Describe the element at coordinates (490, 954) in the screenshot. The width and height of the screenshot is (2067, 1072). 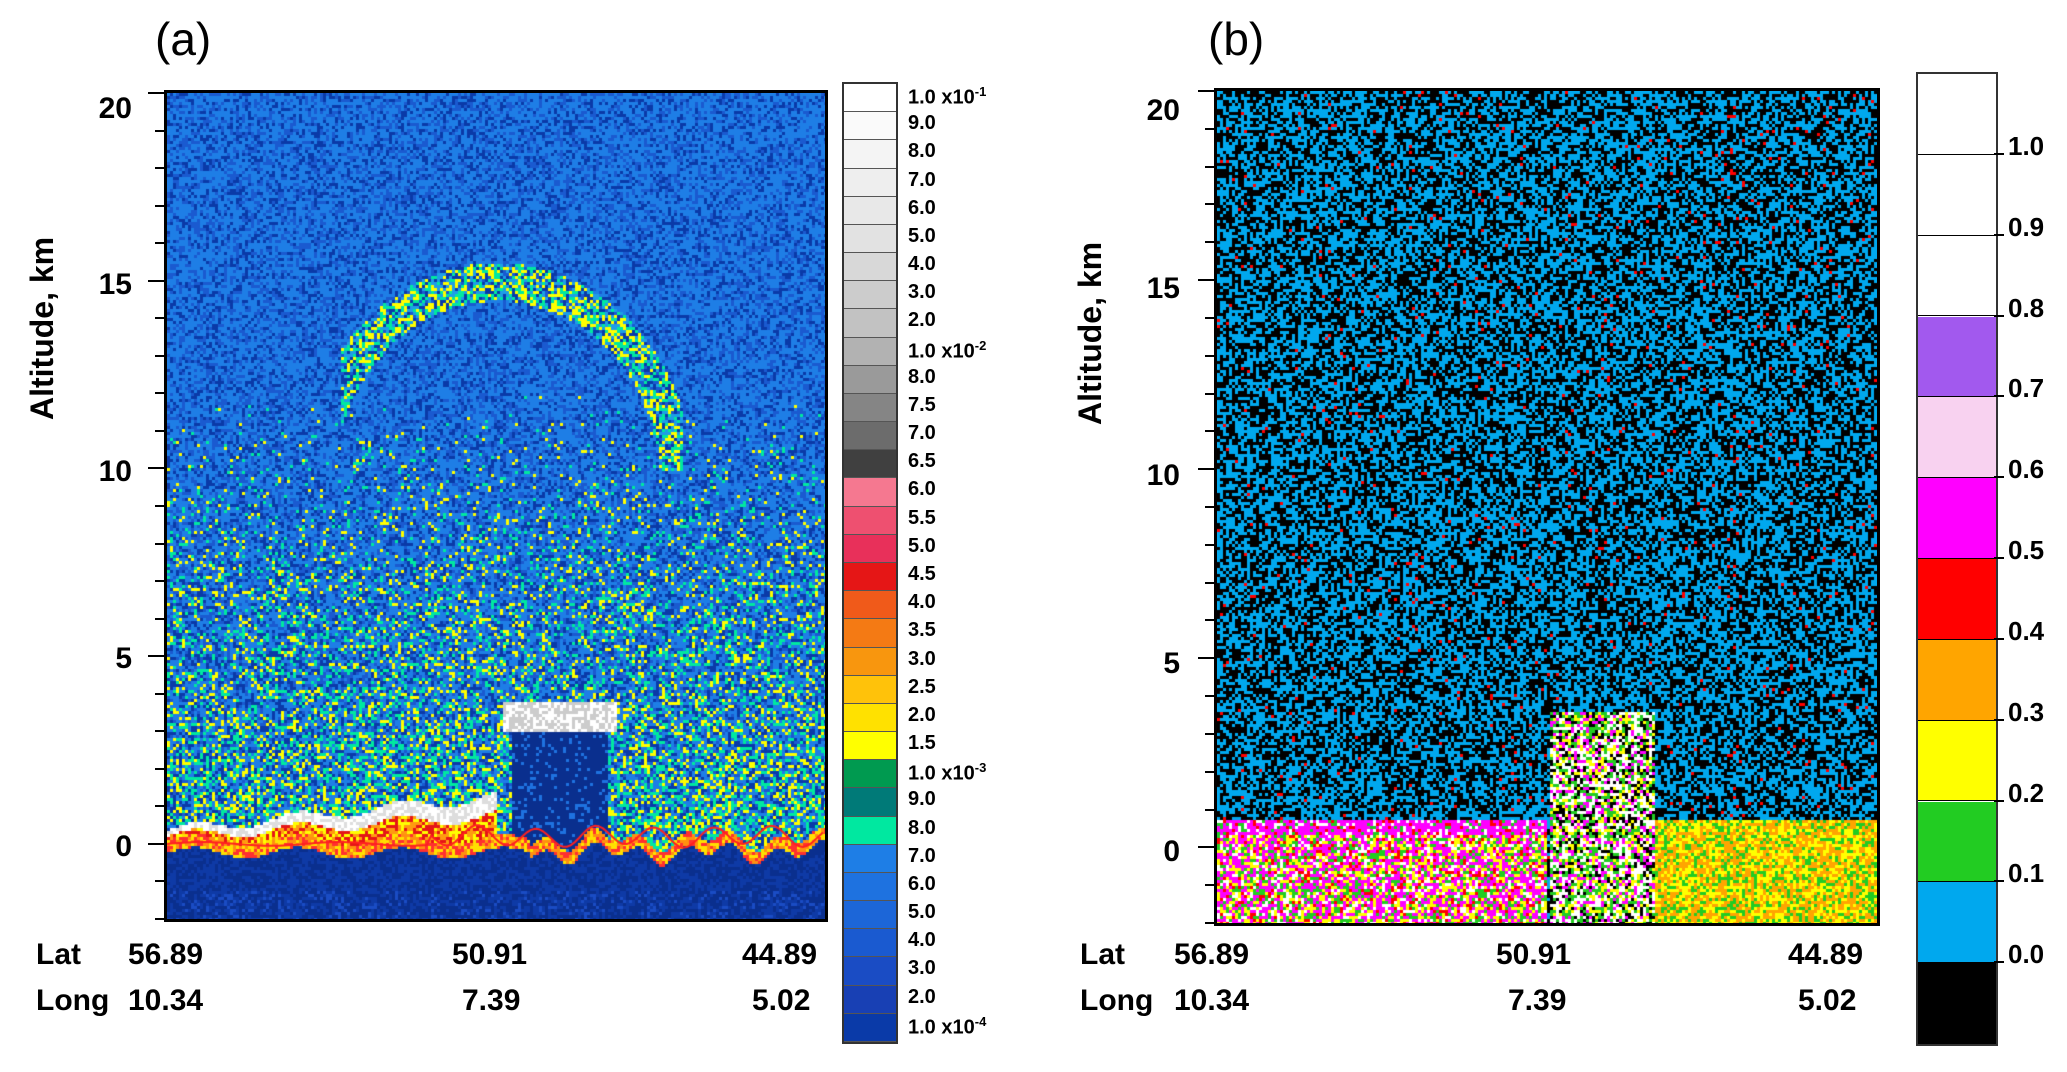
I see `chart-a-xtick-lat: 50.91` at that location.